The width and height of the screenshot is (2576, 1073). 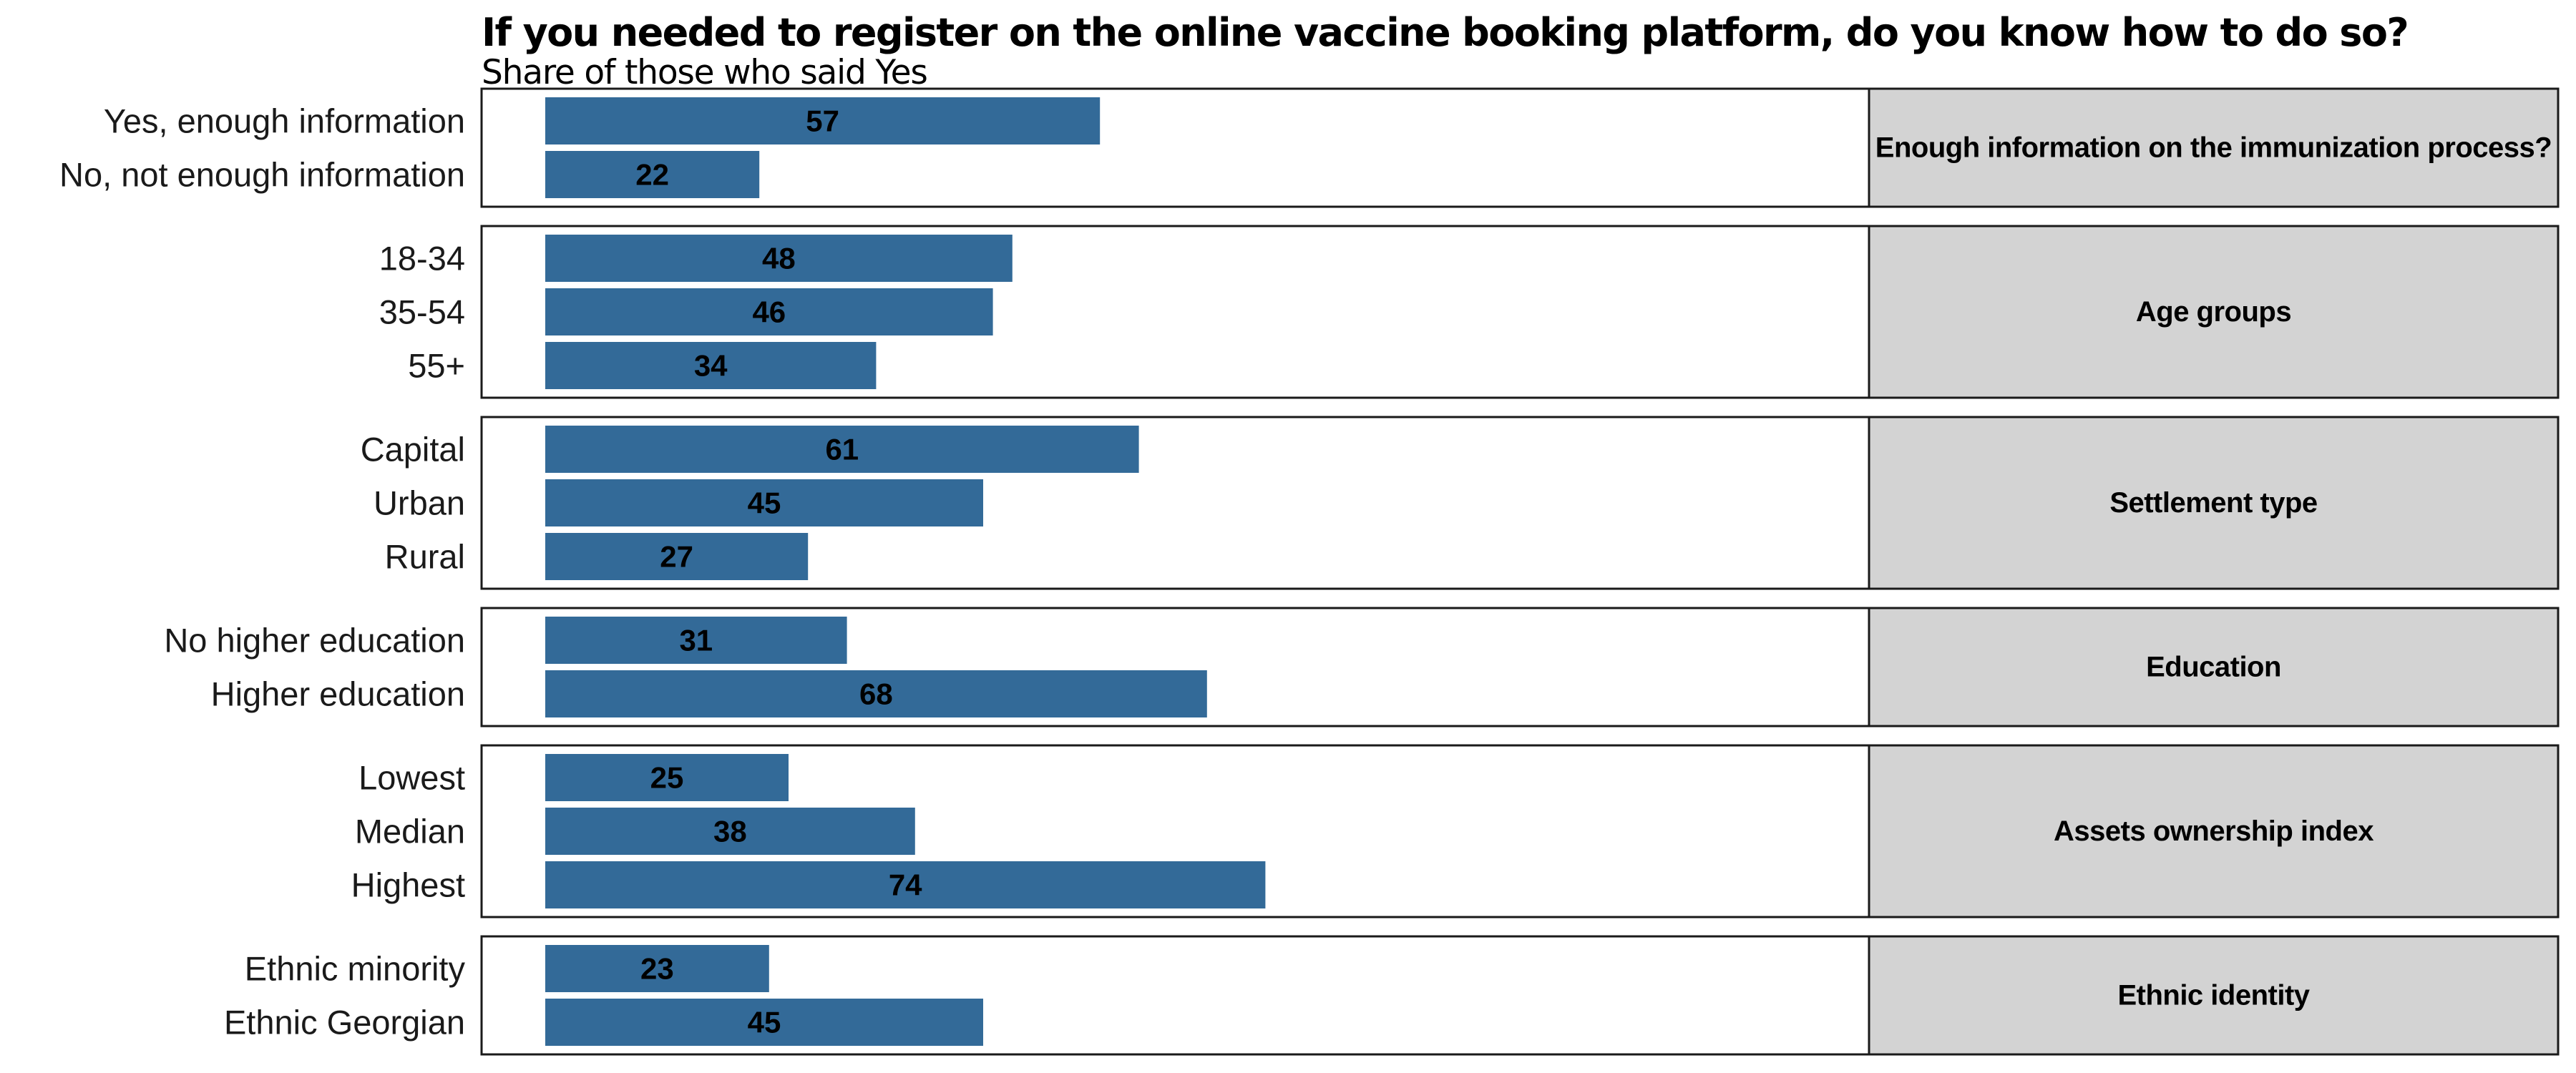 I want to click on bar-value-label: 46, so click(x=769, y=312).